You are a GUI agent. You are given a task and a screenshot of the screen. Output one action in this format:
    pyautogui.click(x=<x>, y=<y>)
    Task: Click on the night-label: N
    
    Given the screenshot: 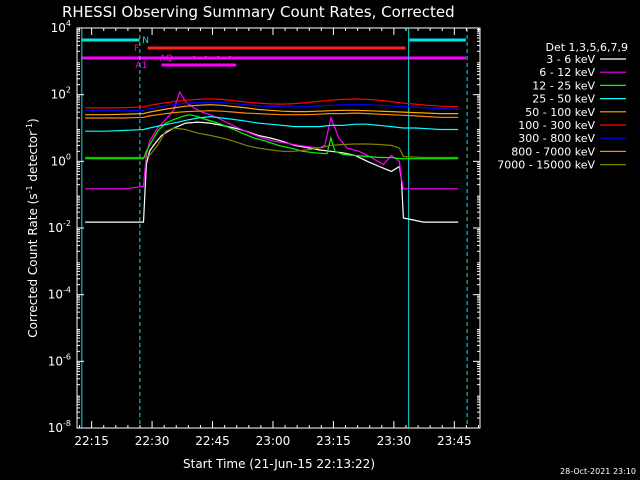 What is the action you would take?
    pyautogui.click(x=145, y=41)
    